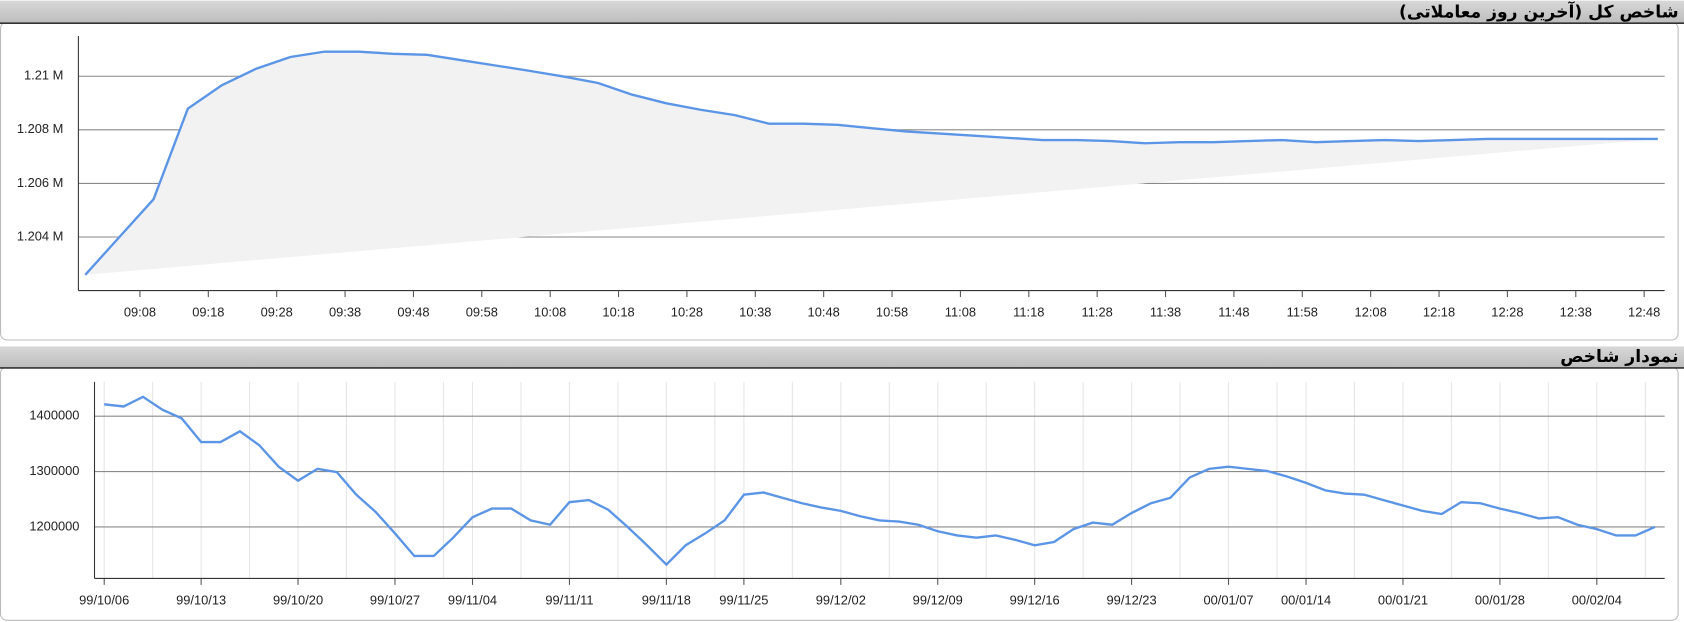  I want to click on y-tick-label: 1.206 M, so click(40, 182).